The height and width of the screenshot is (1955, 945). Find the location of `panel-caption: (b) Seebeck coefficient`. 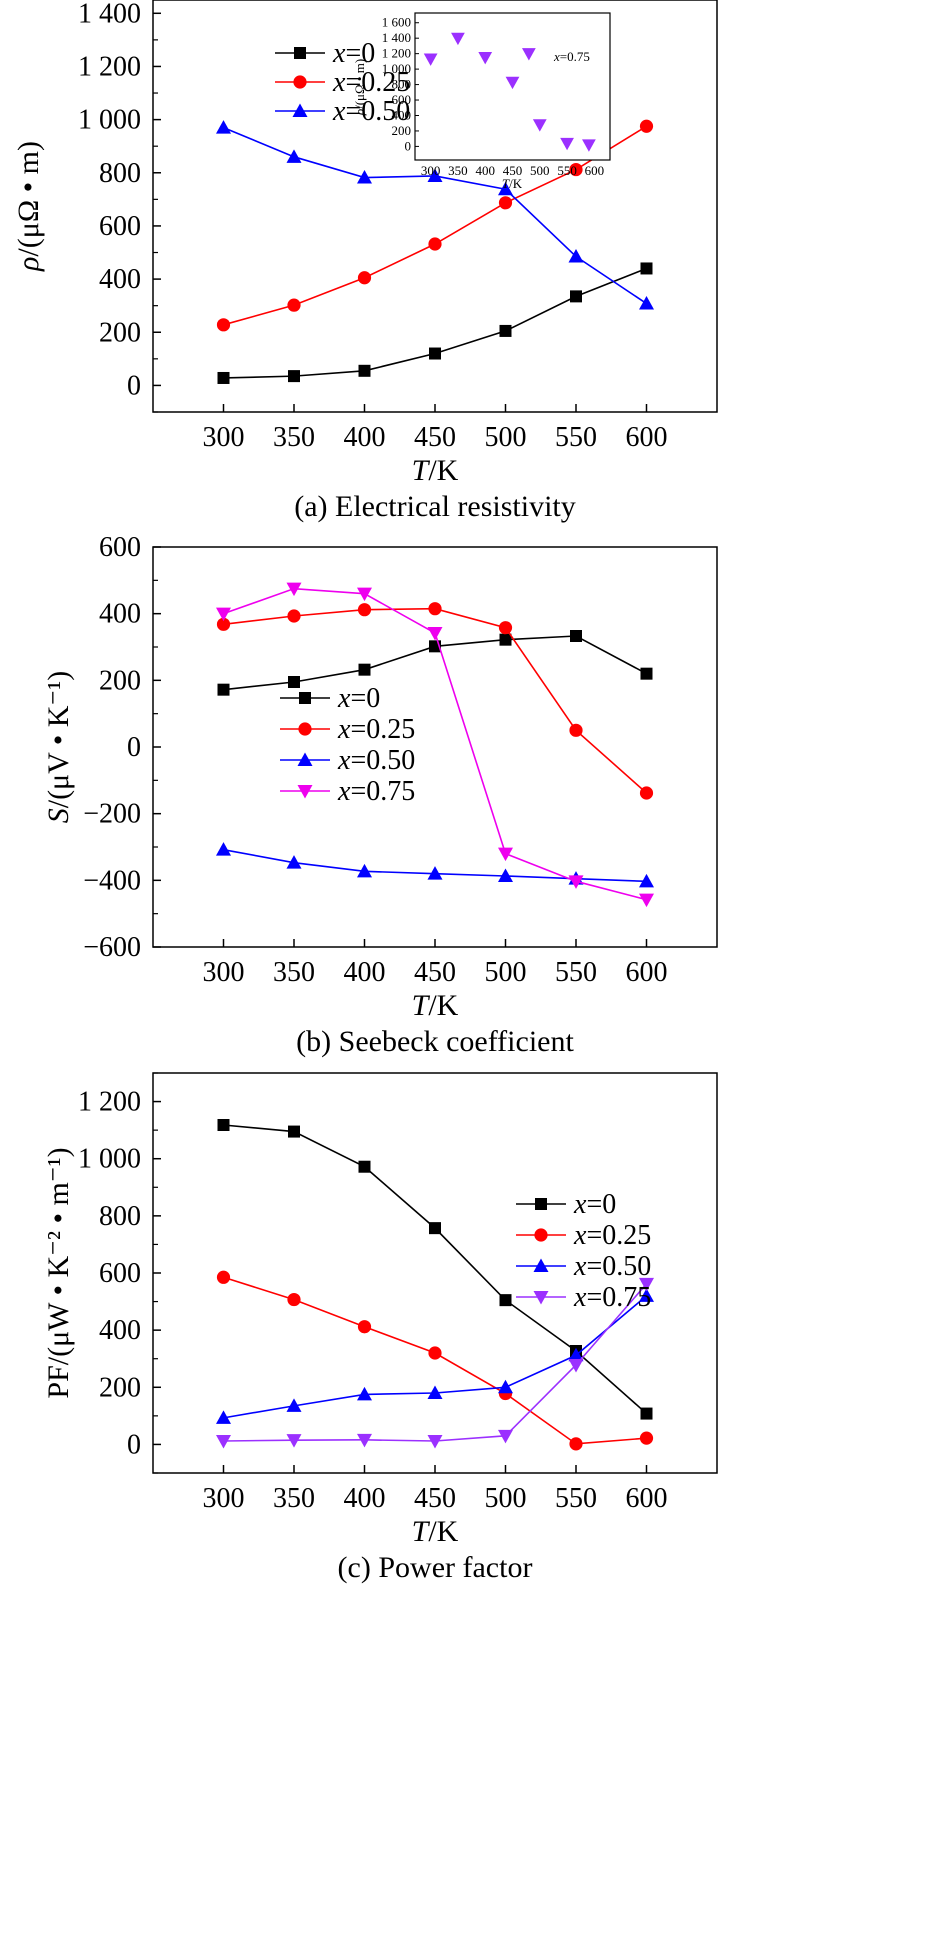

panel-caption: (b) Seebeck coefficient is located at coordinates (435, 1041).